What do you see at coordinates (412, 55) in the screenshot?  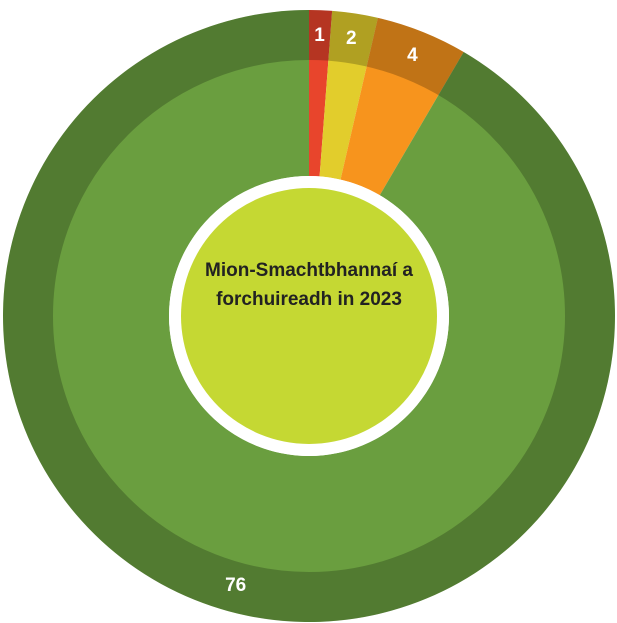 I see `data-label: 4` at bounding box center [412, 55].